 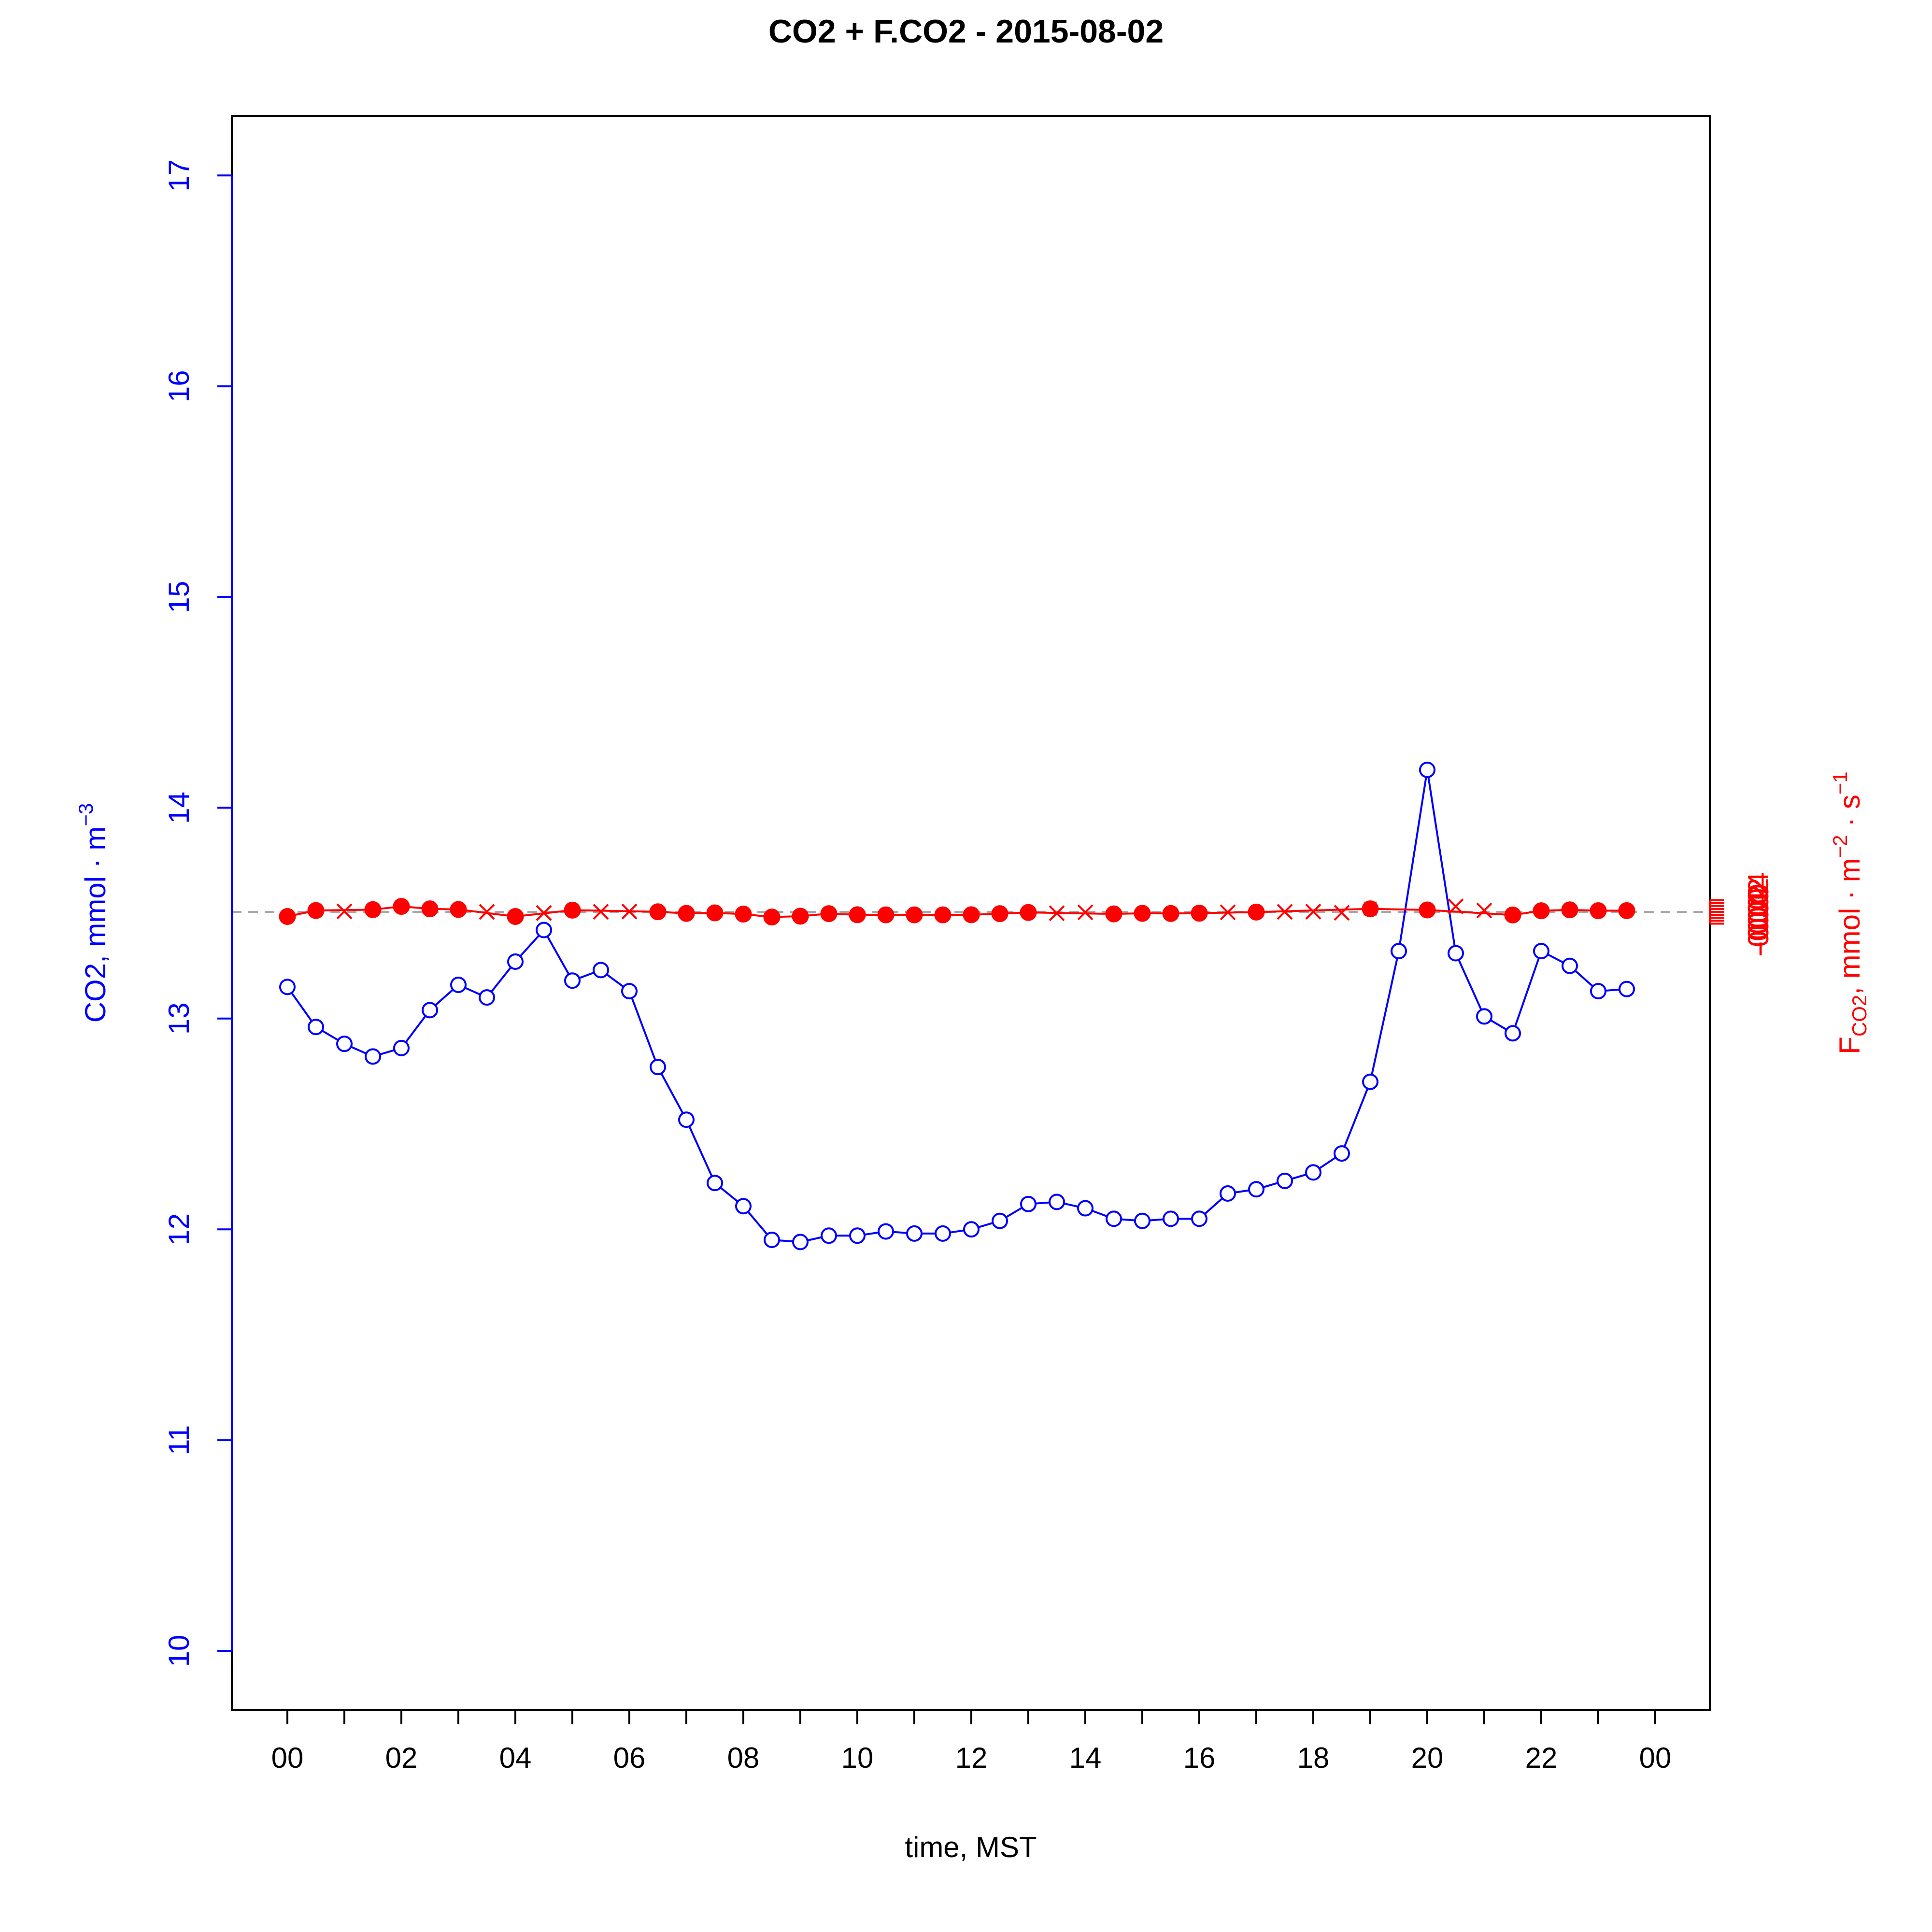 What do you see at coordinates (1849, 1045) in the screenshot?
I see `y-right-label-base: F` at bounding box center [1849, 1045].